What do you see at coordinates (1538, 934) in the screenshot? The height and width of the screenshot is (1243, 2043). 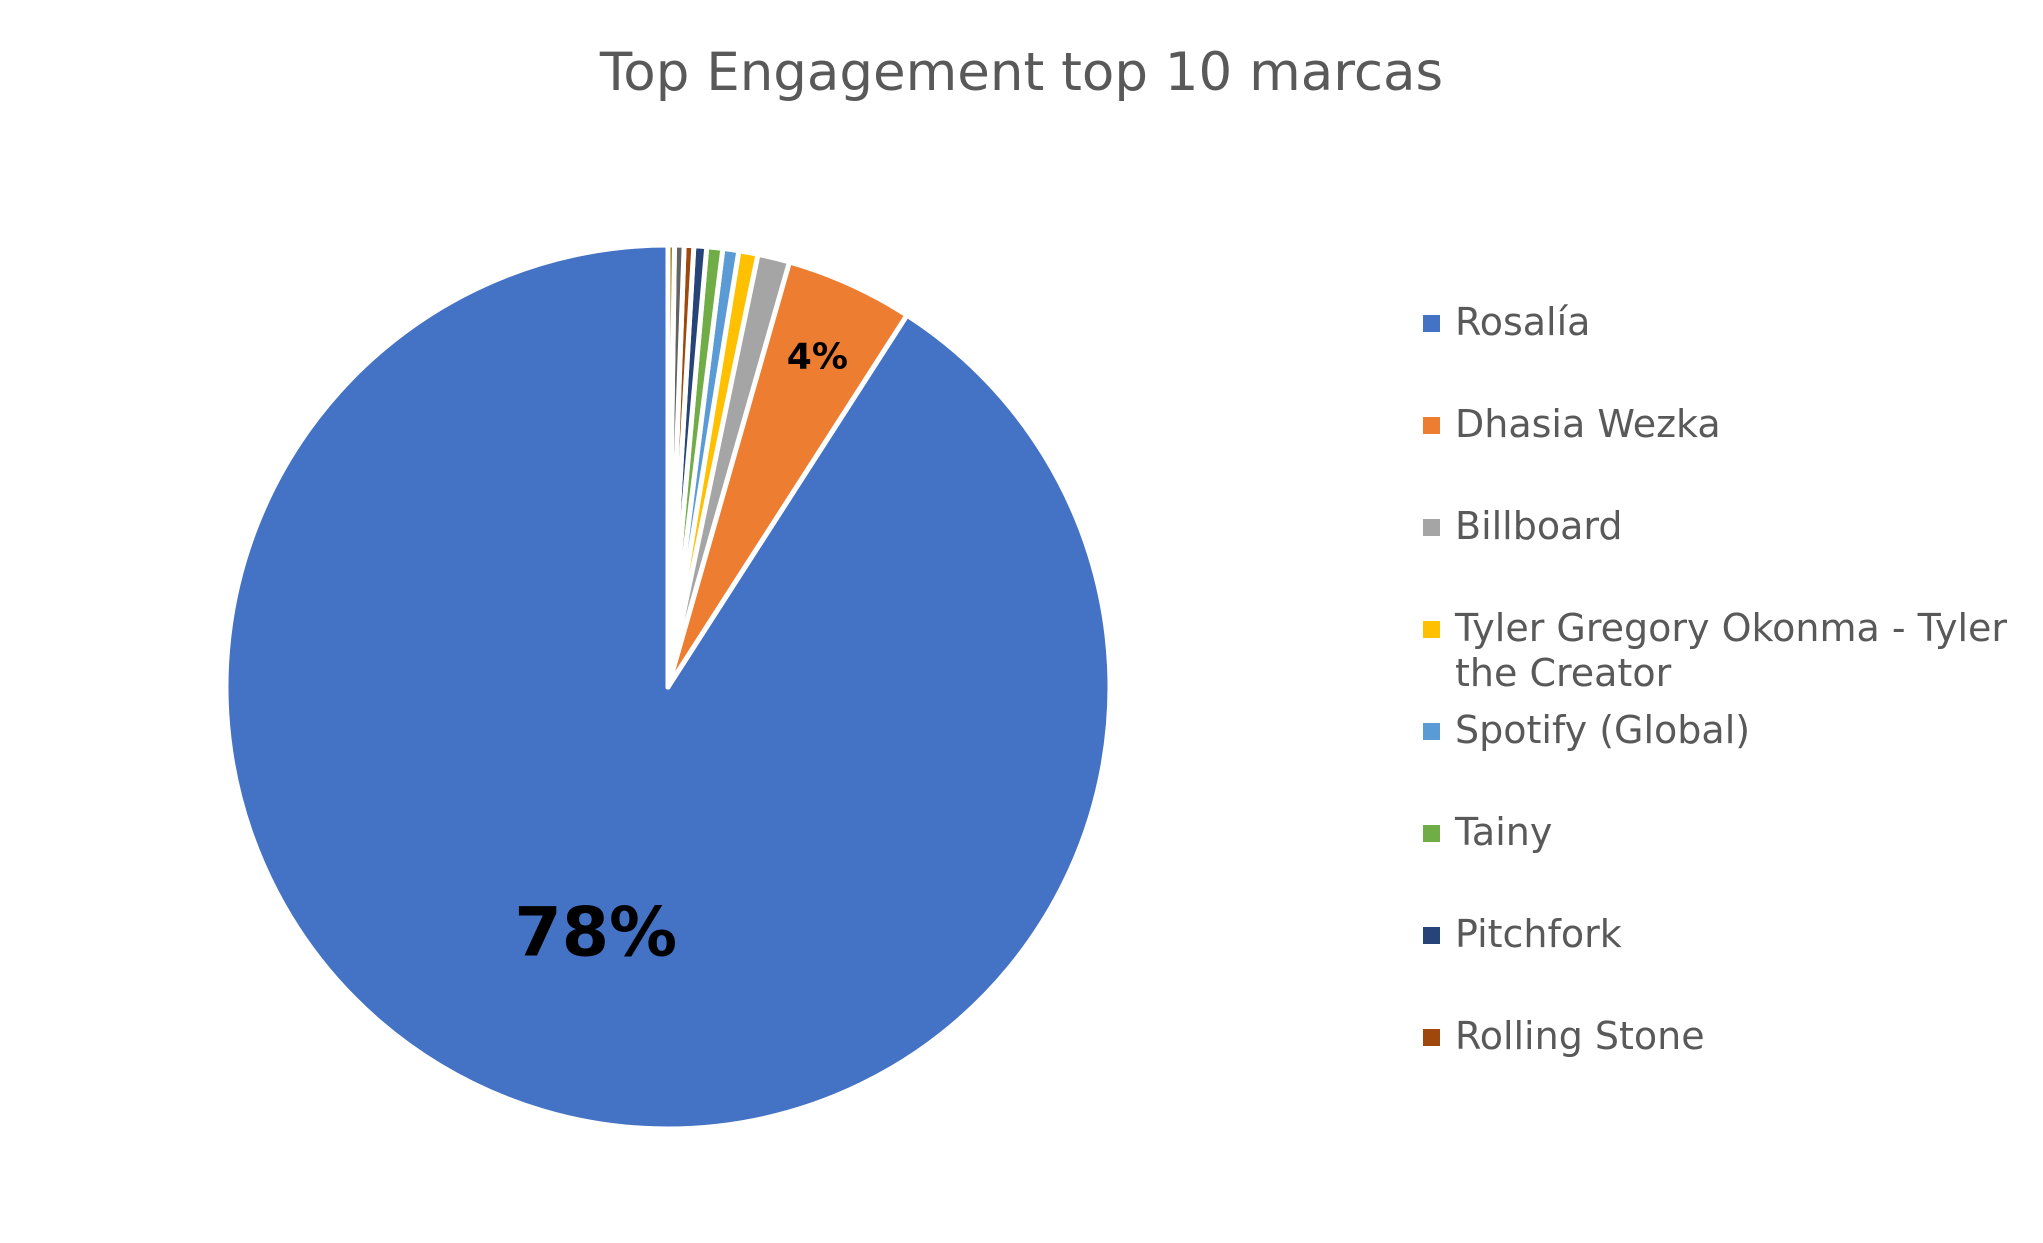 I see `legend-label: Pitchfork` at bounding box center [1538, 934].